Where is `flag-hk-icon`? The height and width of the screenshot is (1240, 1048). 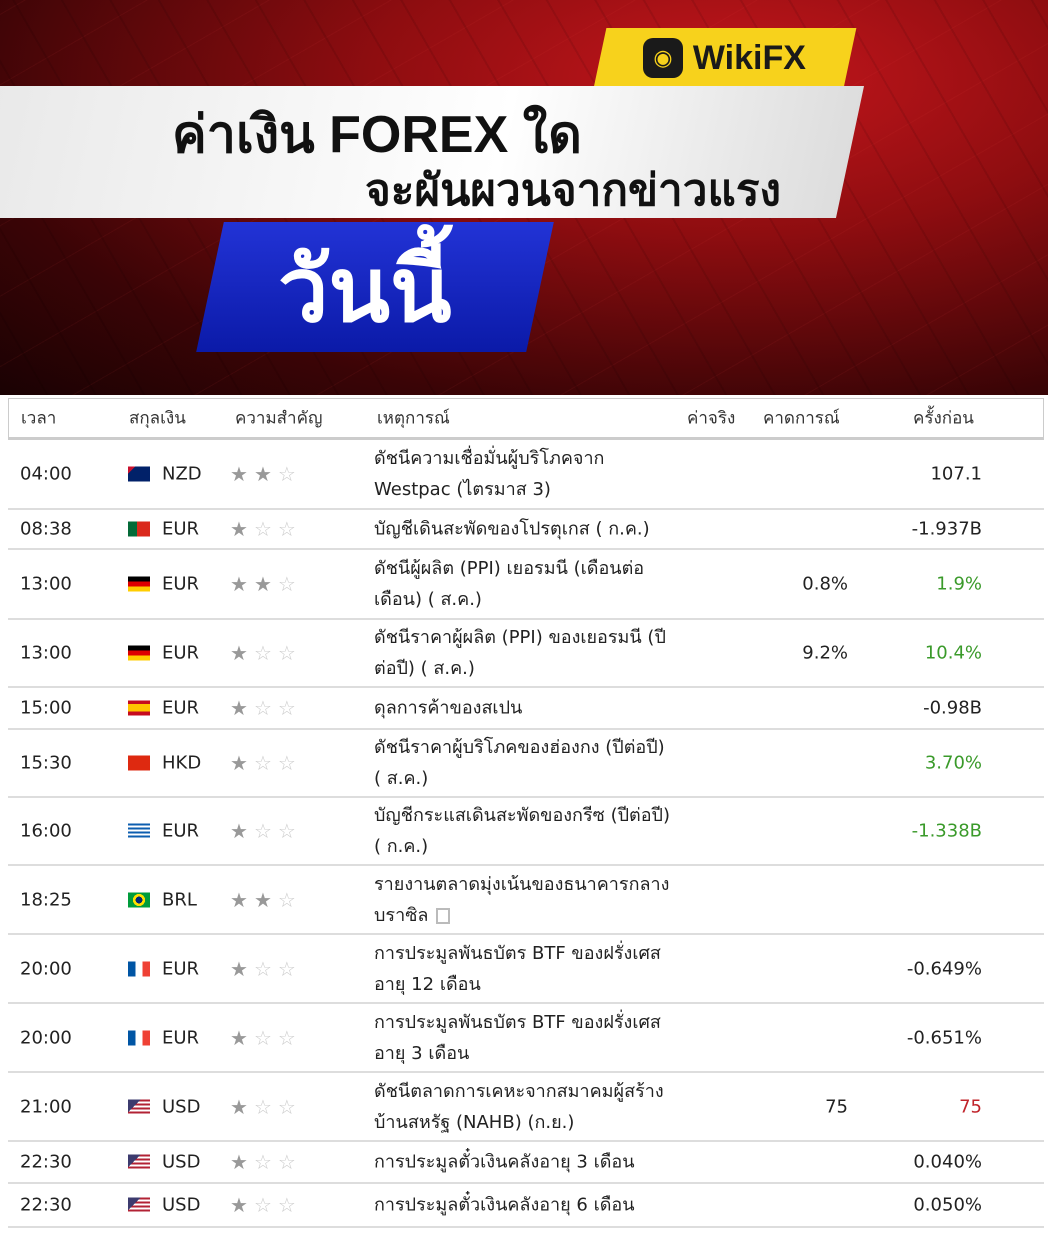
flag-hk-icon is located at coordinates (139, 763).